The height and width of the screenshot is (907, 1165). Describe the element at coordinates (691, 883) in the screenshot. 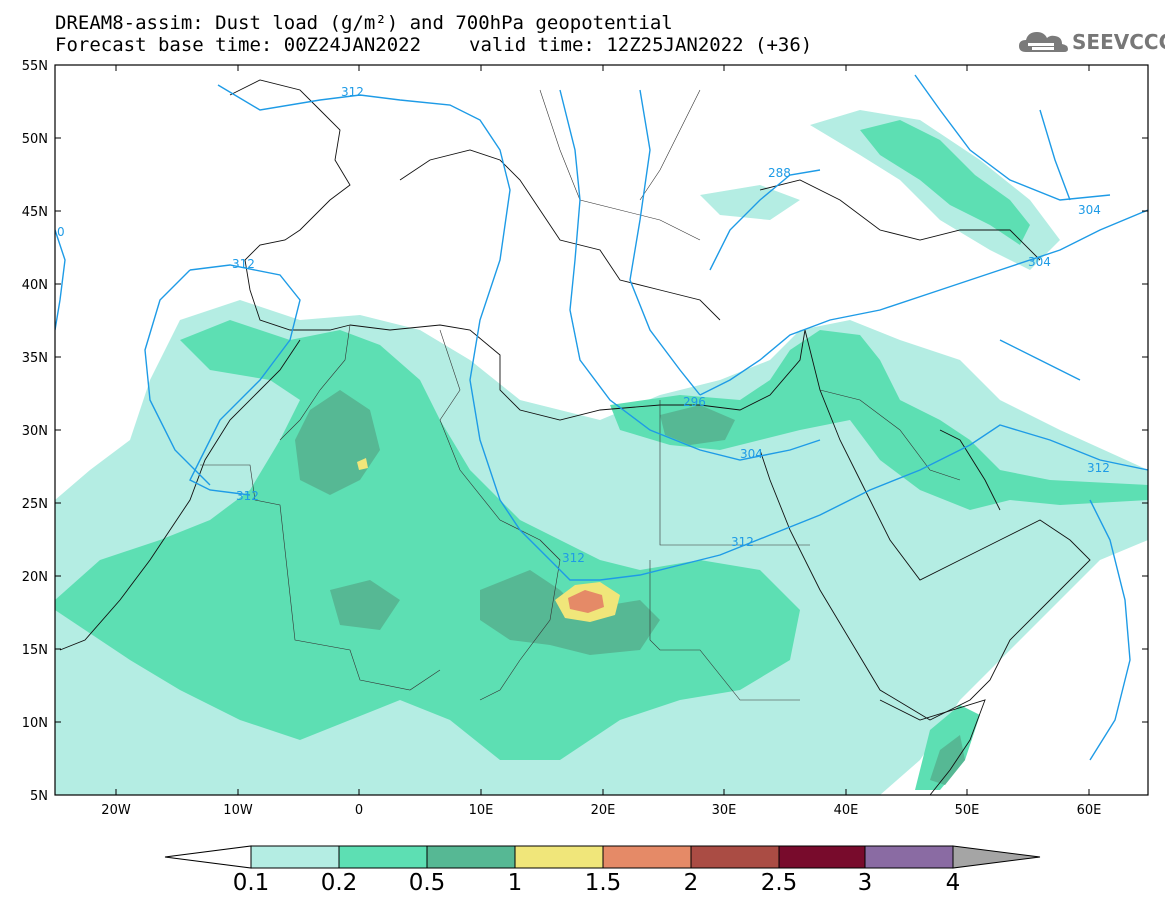

I see `colorbar-label: 2` at that location.